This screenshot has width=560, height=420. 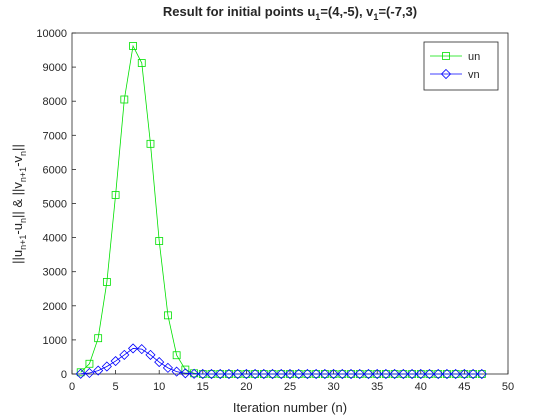 What do you see at coordinates (474, 57) in the screenshot?
I see `legend-label: un` at bounding box center [474, 57].